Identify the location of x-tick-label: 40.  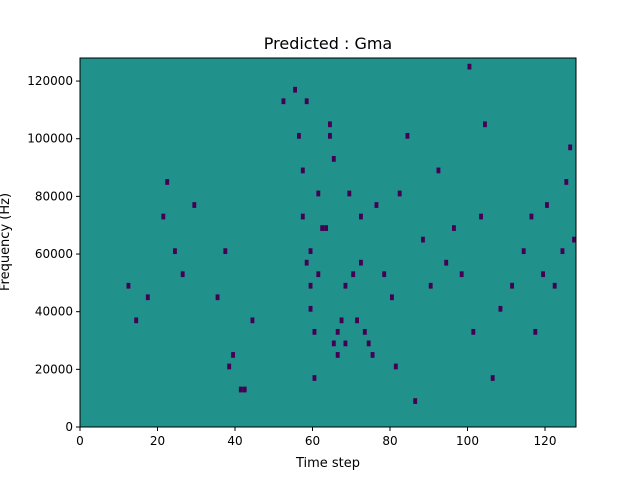
(234, 441).